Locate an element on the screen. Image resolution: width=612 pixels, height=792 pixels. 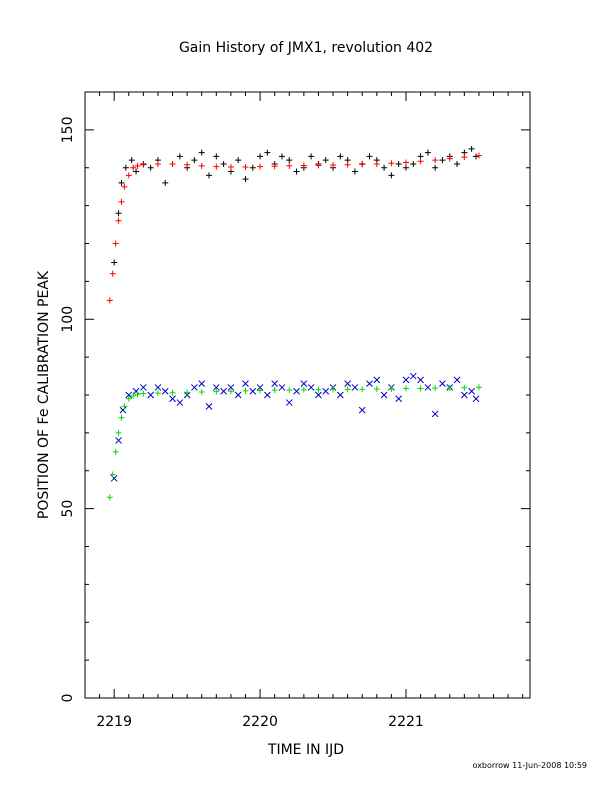
y-tick-label: 150 is located at coordinates (68, 130).